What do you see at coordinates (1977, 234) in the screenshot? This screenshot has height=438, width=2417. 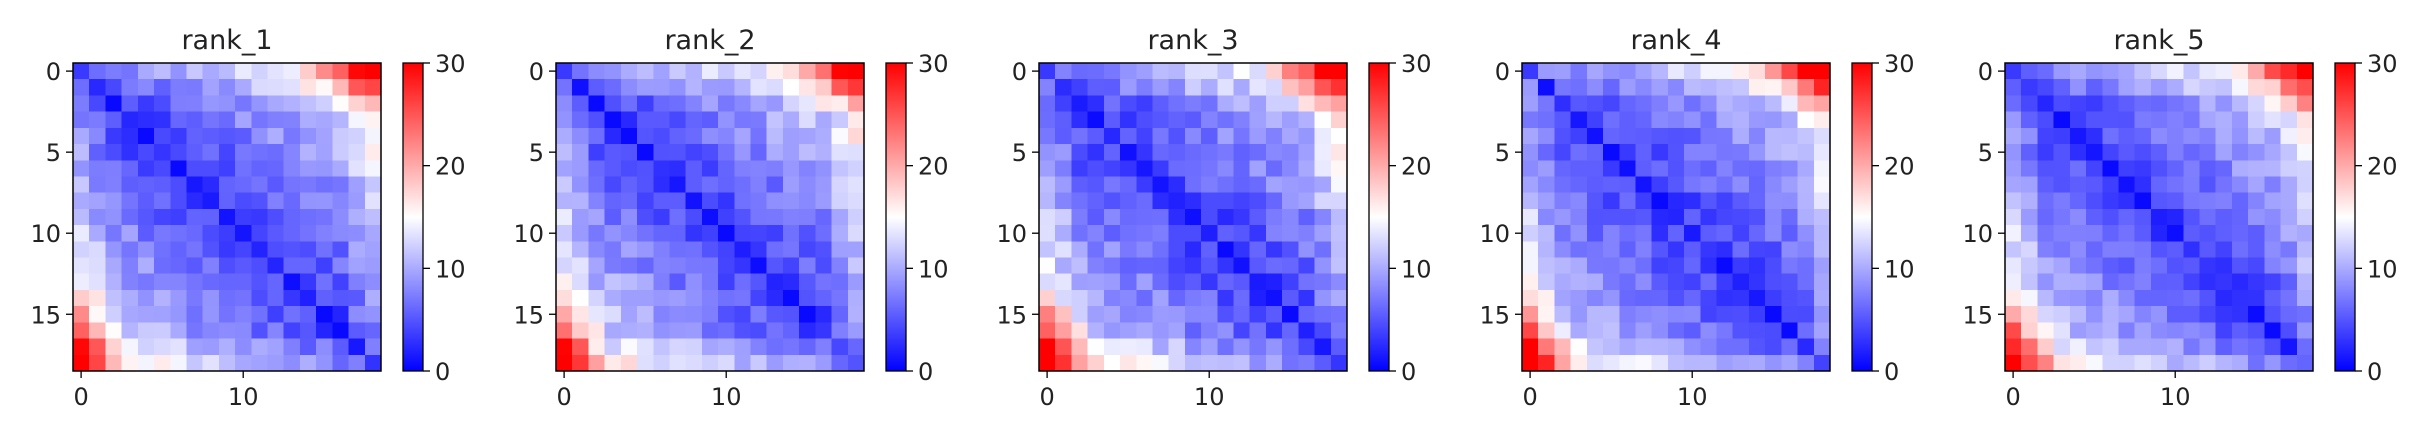 I see `y-tick-label: 10` at bounding box center [1977, 234].